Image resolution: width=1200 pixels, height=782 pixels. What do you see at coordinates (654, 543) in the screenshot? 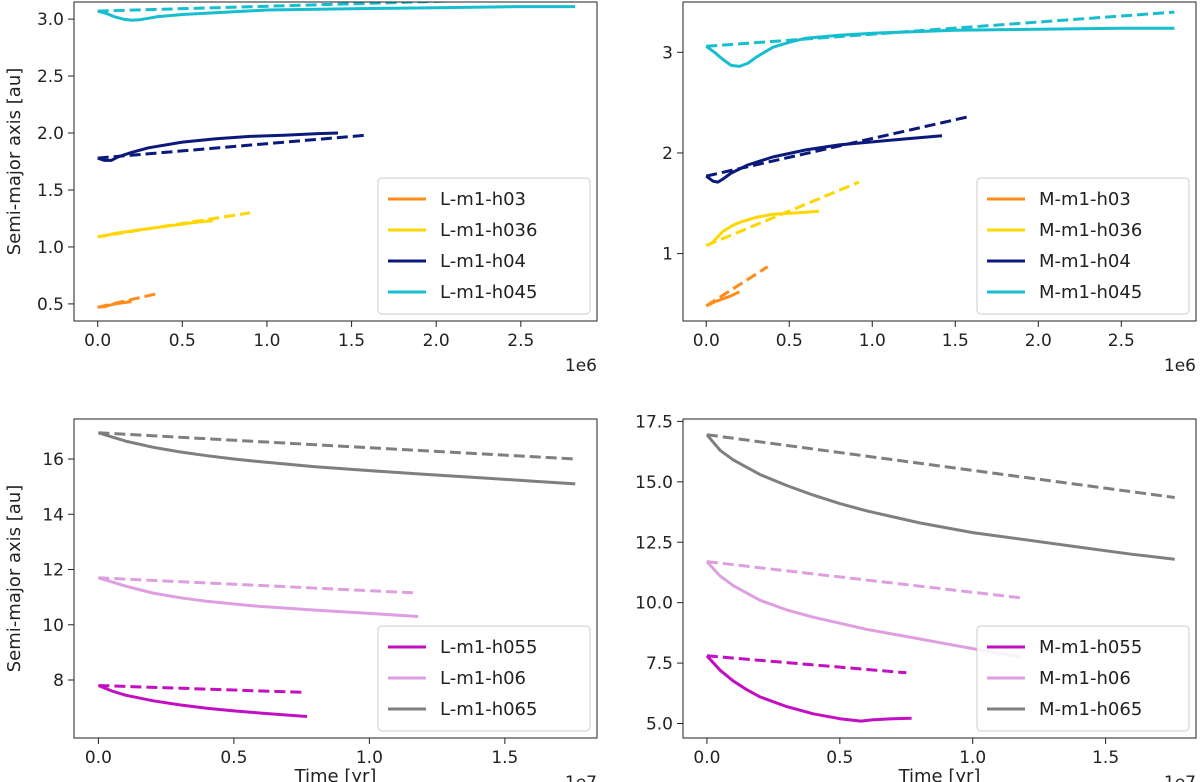
I see `y-tick-label: 12.5` at bounding box center [654, 543].